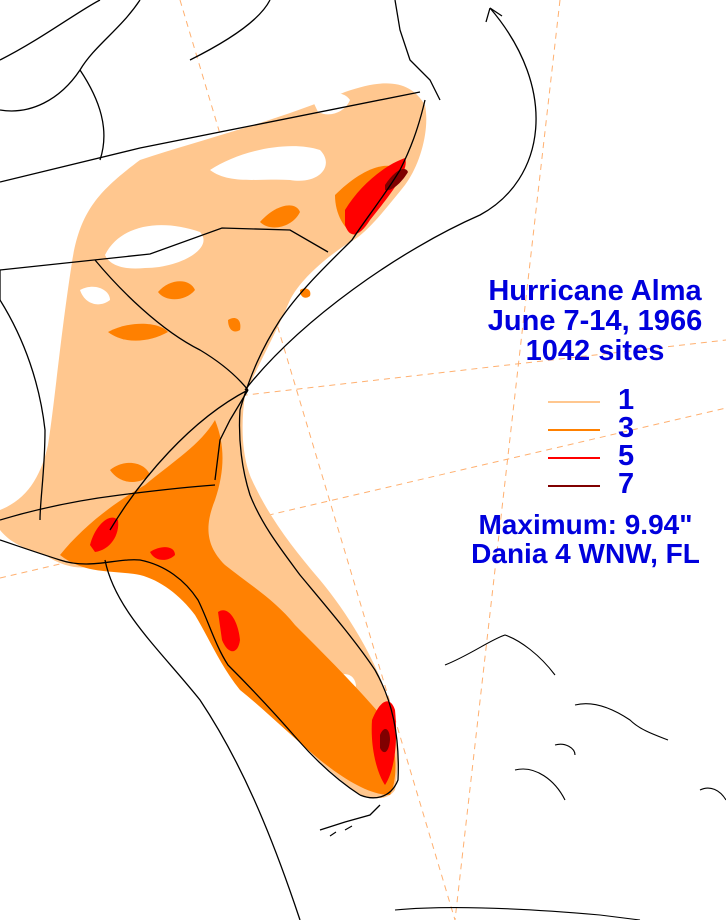  Describe the element at coordinates (350, 817) in the screenshot. I see `florida-keys` at that location.